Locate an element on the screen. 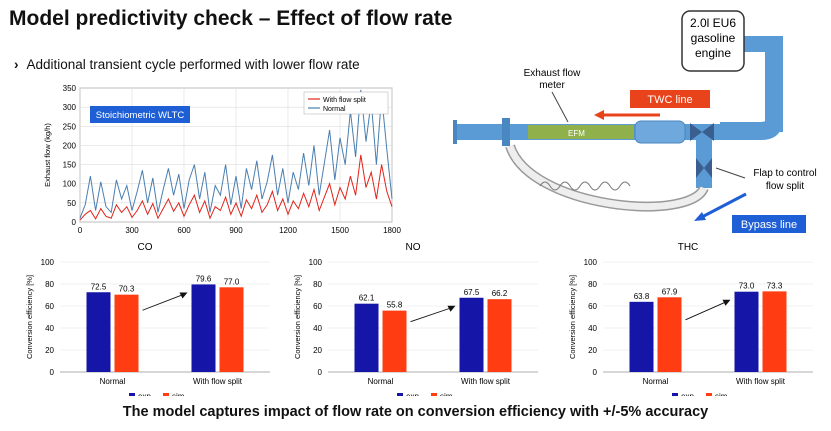 This screenshot has width=831, height=431. data-label: 63.8 is located at coordinates (642, 296).